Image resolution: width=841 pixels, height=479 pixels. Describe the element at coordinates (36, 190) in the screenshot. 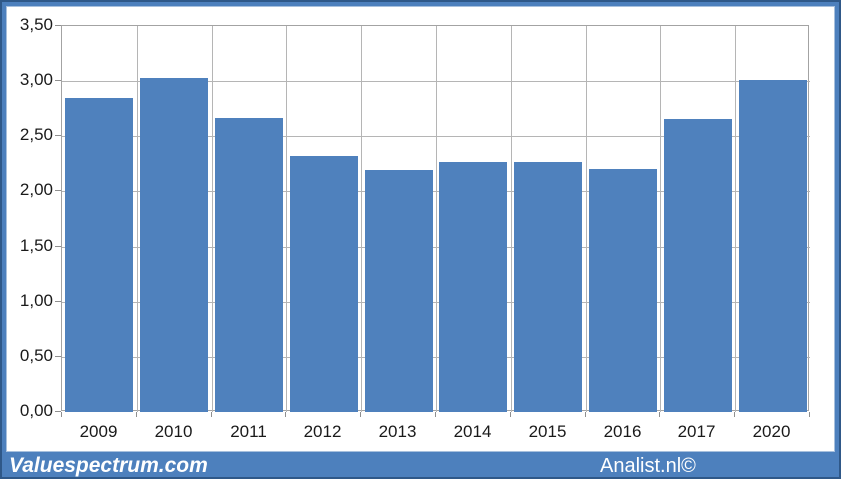

I see `y-axis-label: 2,00` at that location.